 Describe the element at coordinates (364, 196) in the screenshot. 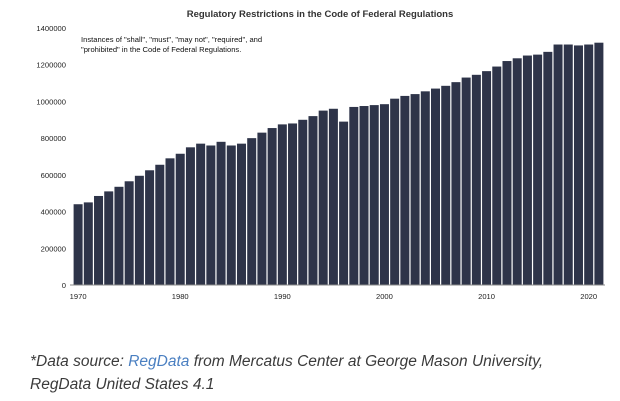

I see `bar-1998` at that location.